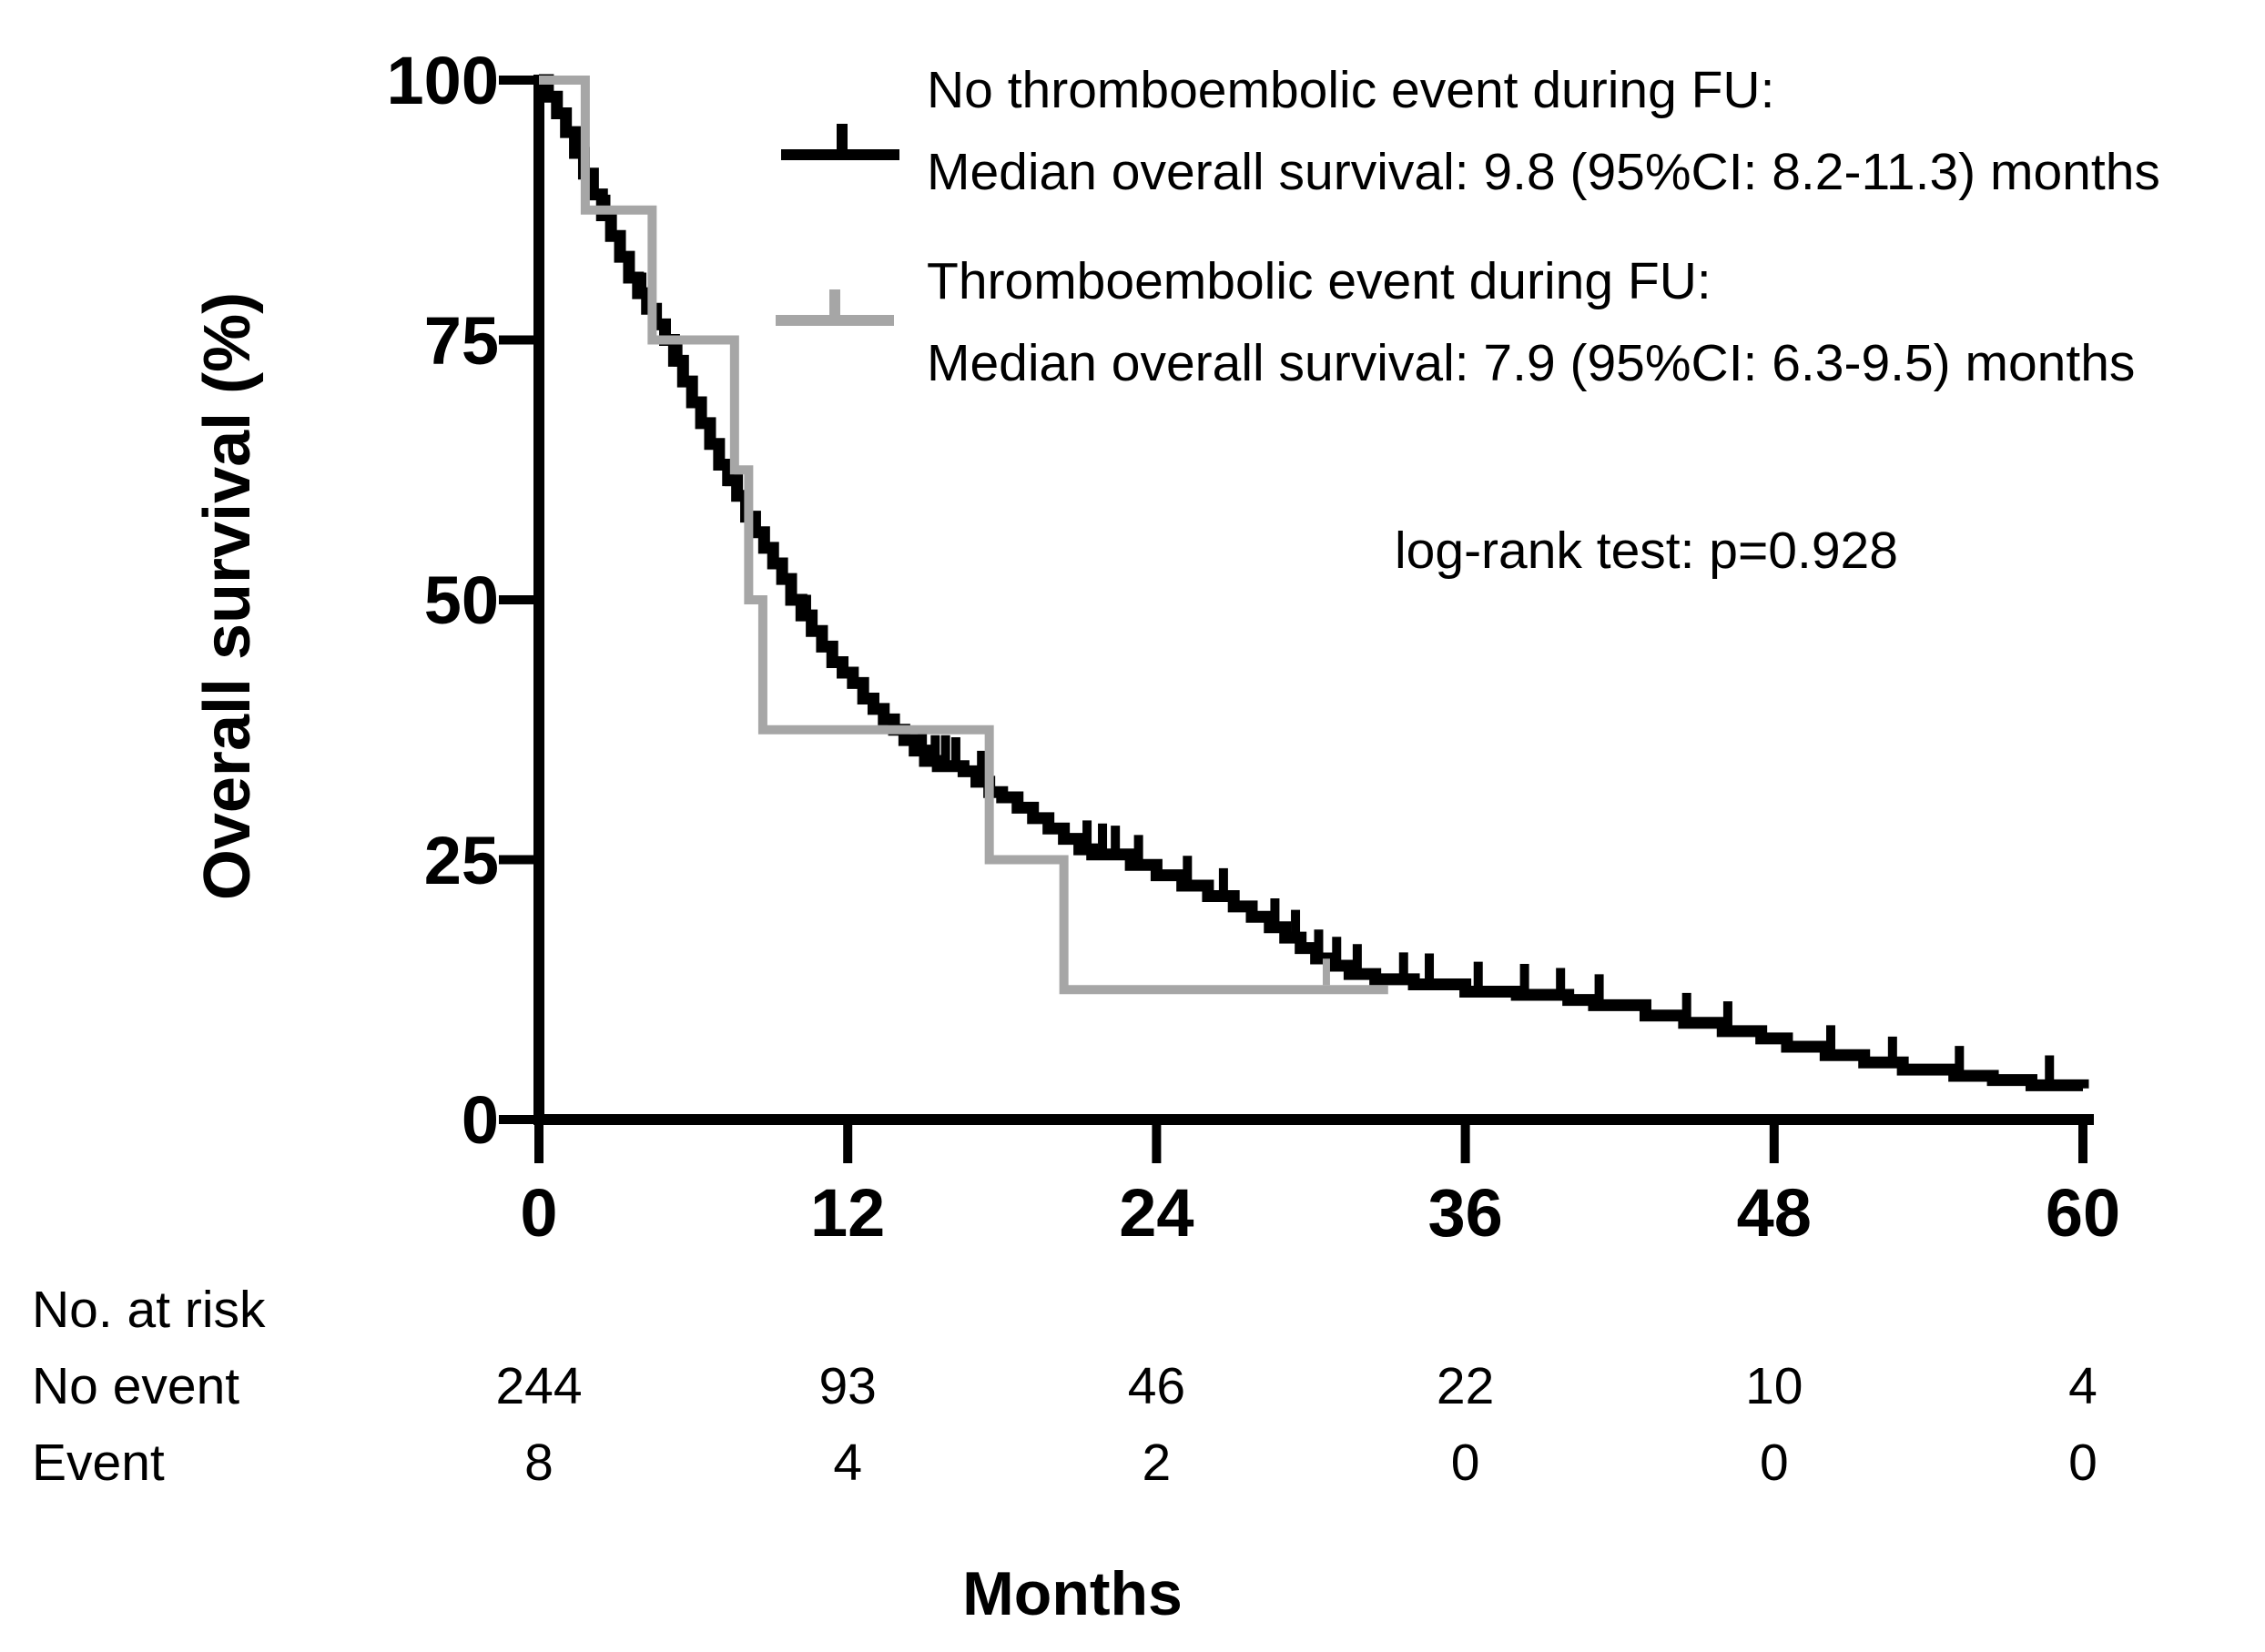  What do you see at coordinates (848, 1386) in the screenshot?
I see `risk-cell-no-event-12mo: 93` at bounding box center [848, 1386].